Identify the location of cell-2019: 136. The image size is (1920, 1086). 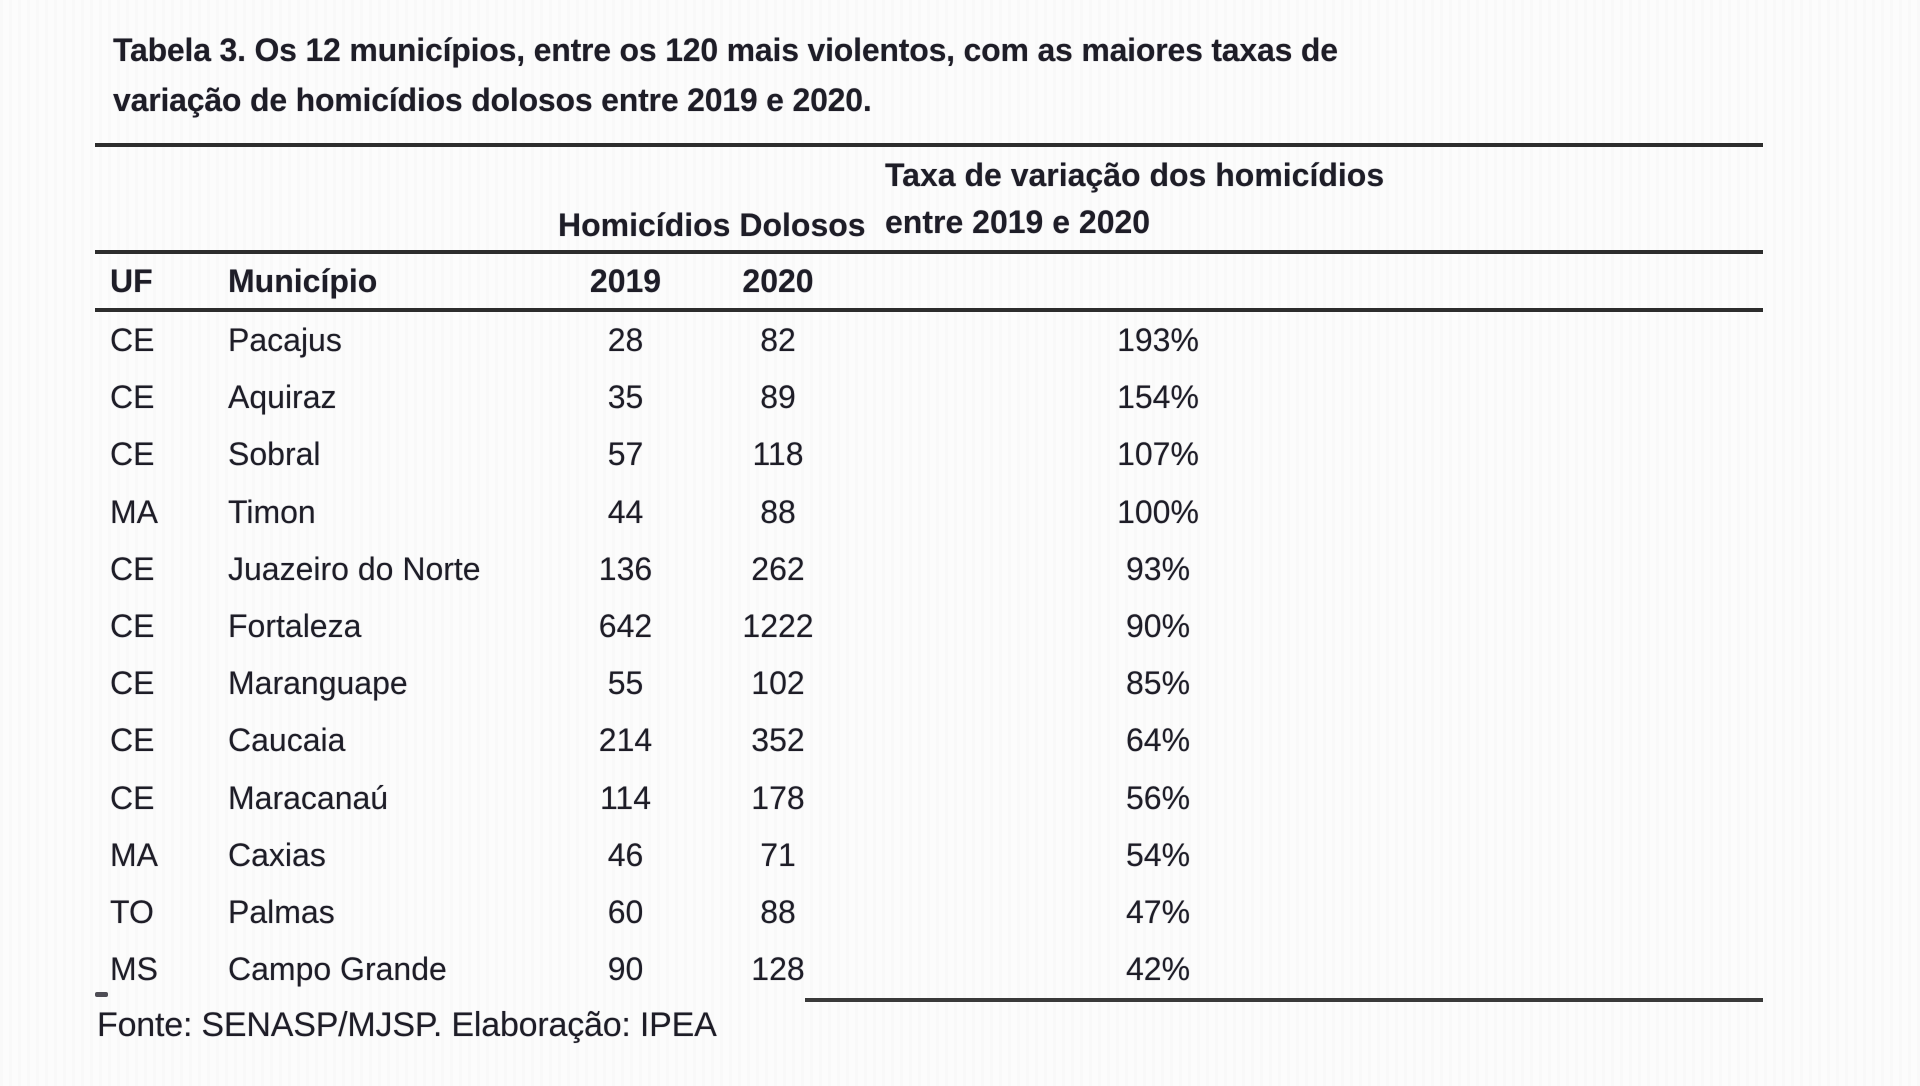
(625, 568).